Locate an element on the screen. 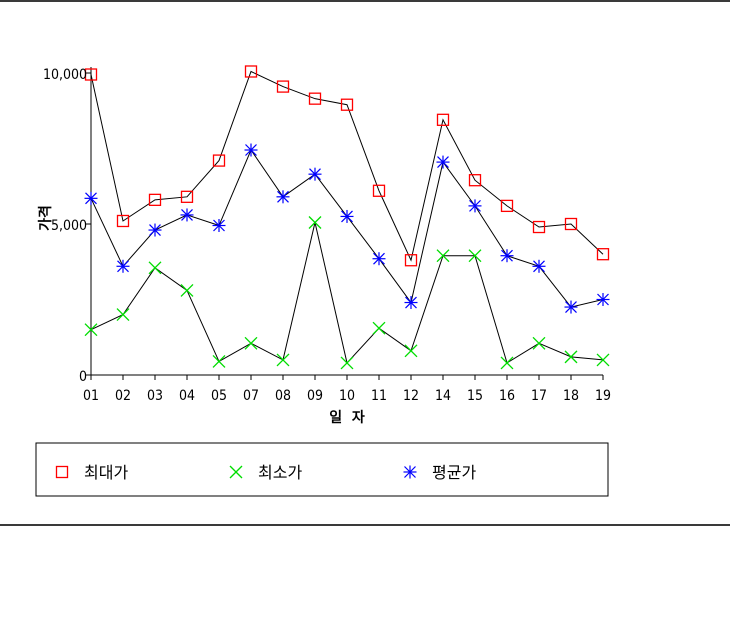 This screenshot has width=730, height=630. x-tick-label: 16 is located at coordinates (507, 396).